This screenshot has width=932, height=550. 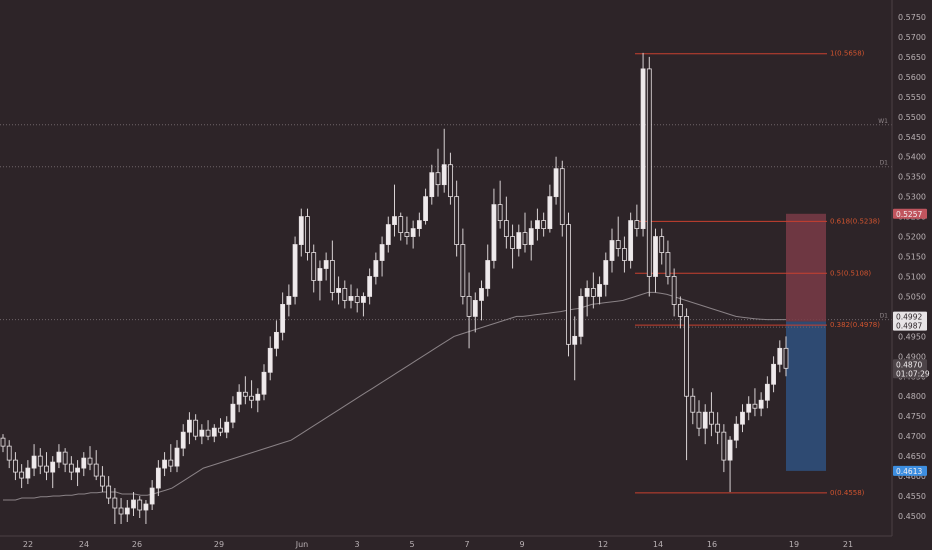 What do you see at coordinates (356, 544) in the screenshot?
I see `time-tick-label: 3` at bounding box center [356, 544].